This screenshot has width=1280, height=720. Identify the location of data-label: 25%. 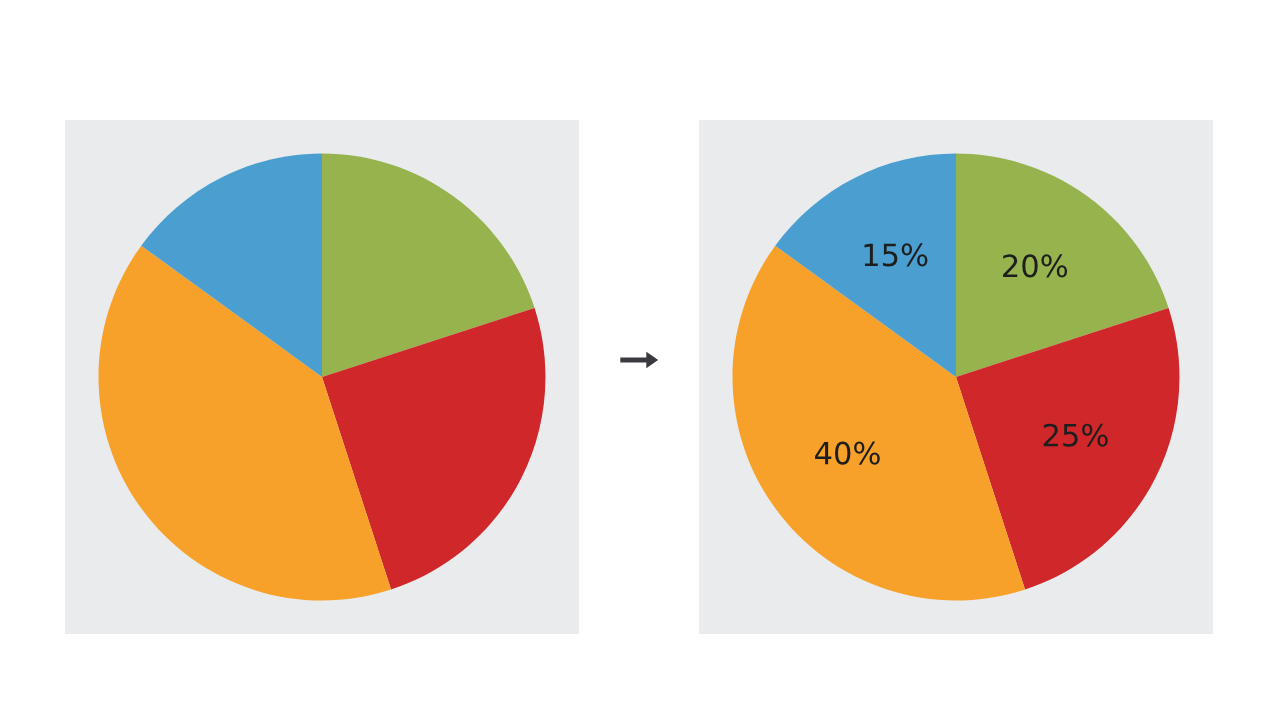
(1075, 435).